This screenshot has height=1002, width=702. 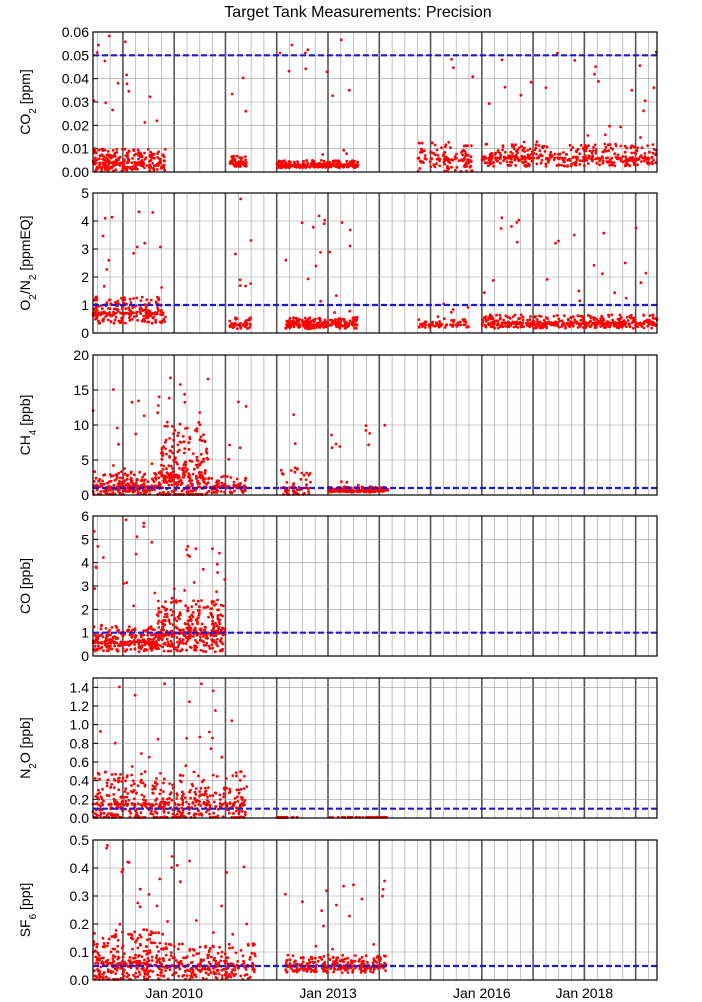 What do you see at coordinates (80, 725) in the screenshot?
I see `y-tick-label: 1.0` at bounding box center [80, 725].